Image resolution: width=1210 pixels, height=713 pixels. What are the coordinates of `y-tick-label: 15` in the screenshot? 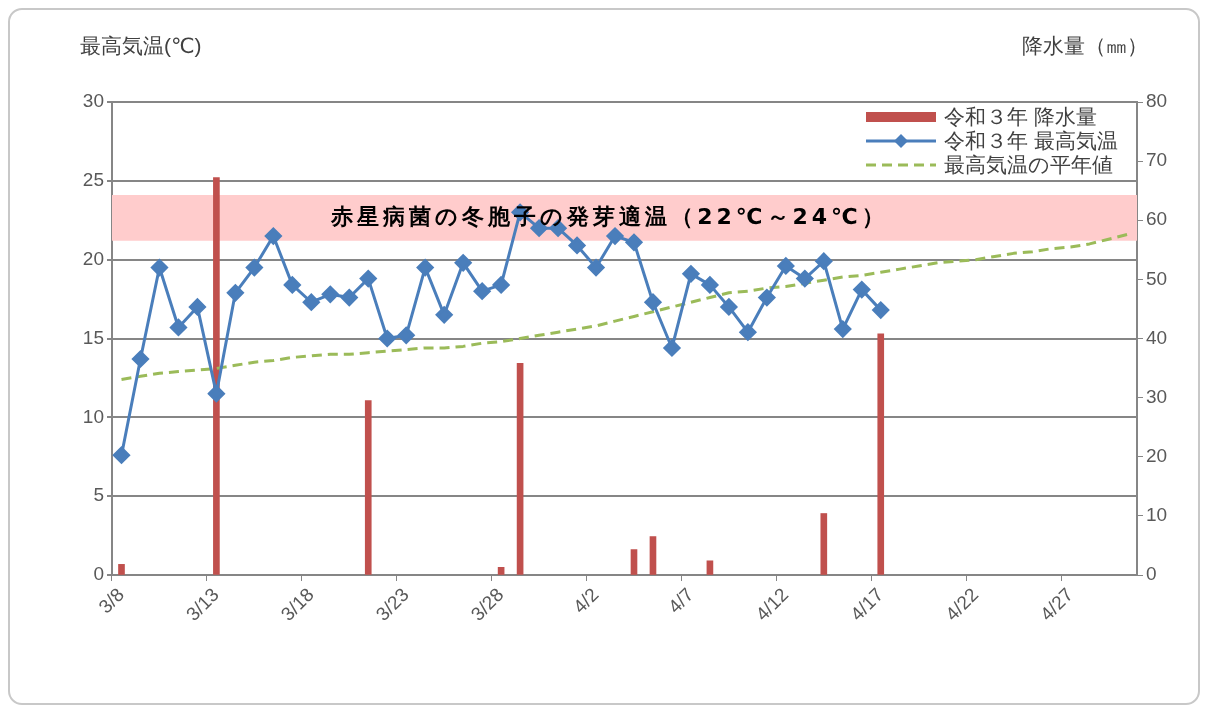 It's located at (93, 337).